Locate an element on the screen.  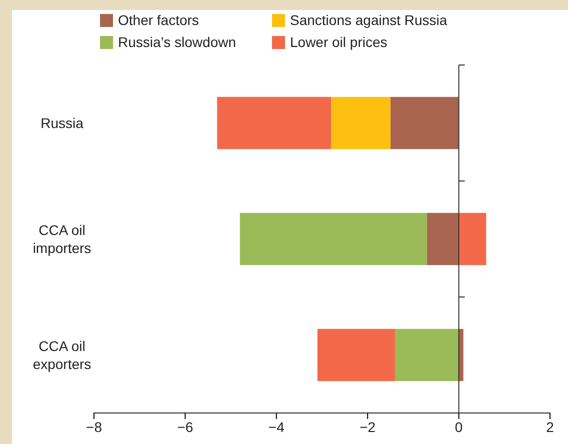
x-tick-label: 2 is located at coordinates (550, 426).